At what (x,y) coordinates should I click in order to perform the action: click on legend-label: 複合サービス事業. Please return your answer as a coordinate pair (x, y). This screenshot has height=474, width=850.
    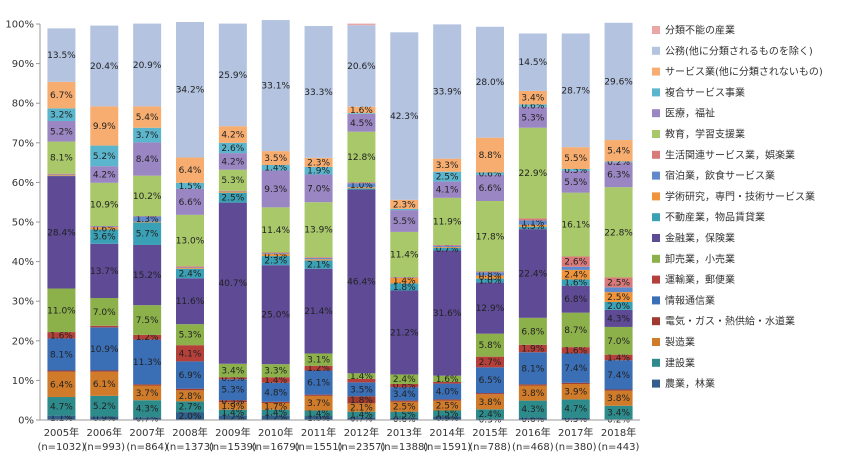
    Looking at the image, I should click on (705, 92).